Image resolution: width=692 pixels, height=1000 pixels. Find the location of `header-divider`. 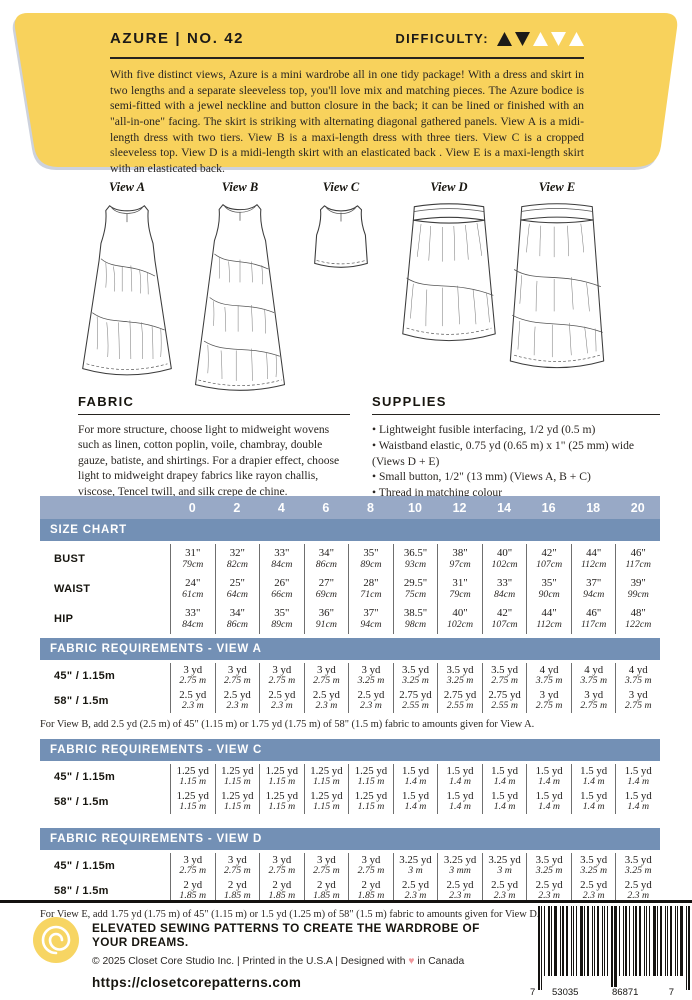

header-divider is located at coordinates (347, 58).